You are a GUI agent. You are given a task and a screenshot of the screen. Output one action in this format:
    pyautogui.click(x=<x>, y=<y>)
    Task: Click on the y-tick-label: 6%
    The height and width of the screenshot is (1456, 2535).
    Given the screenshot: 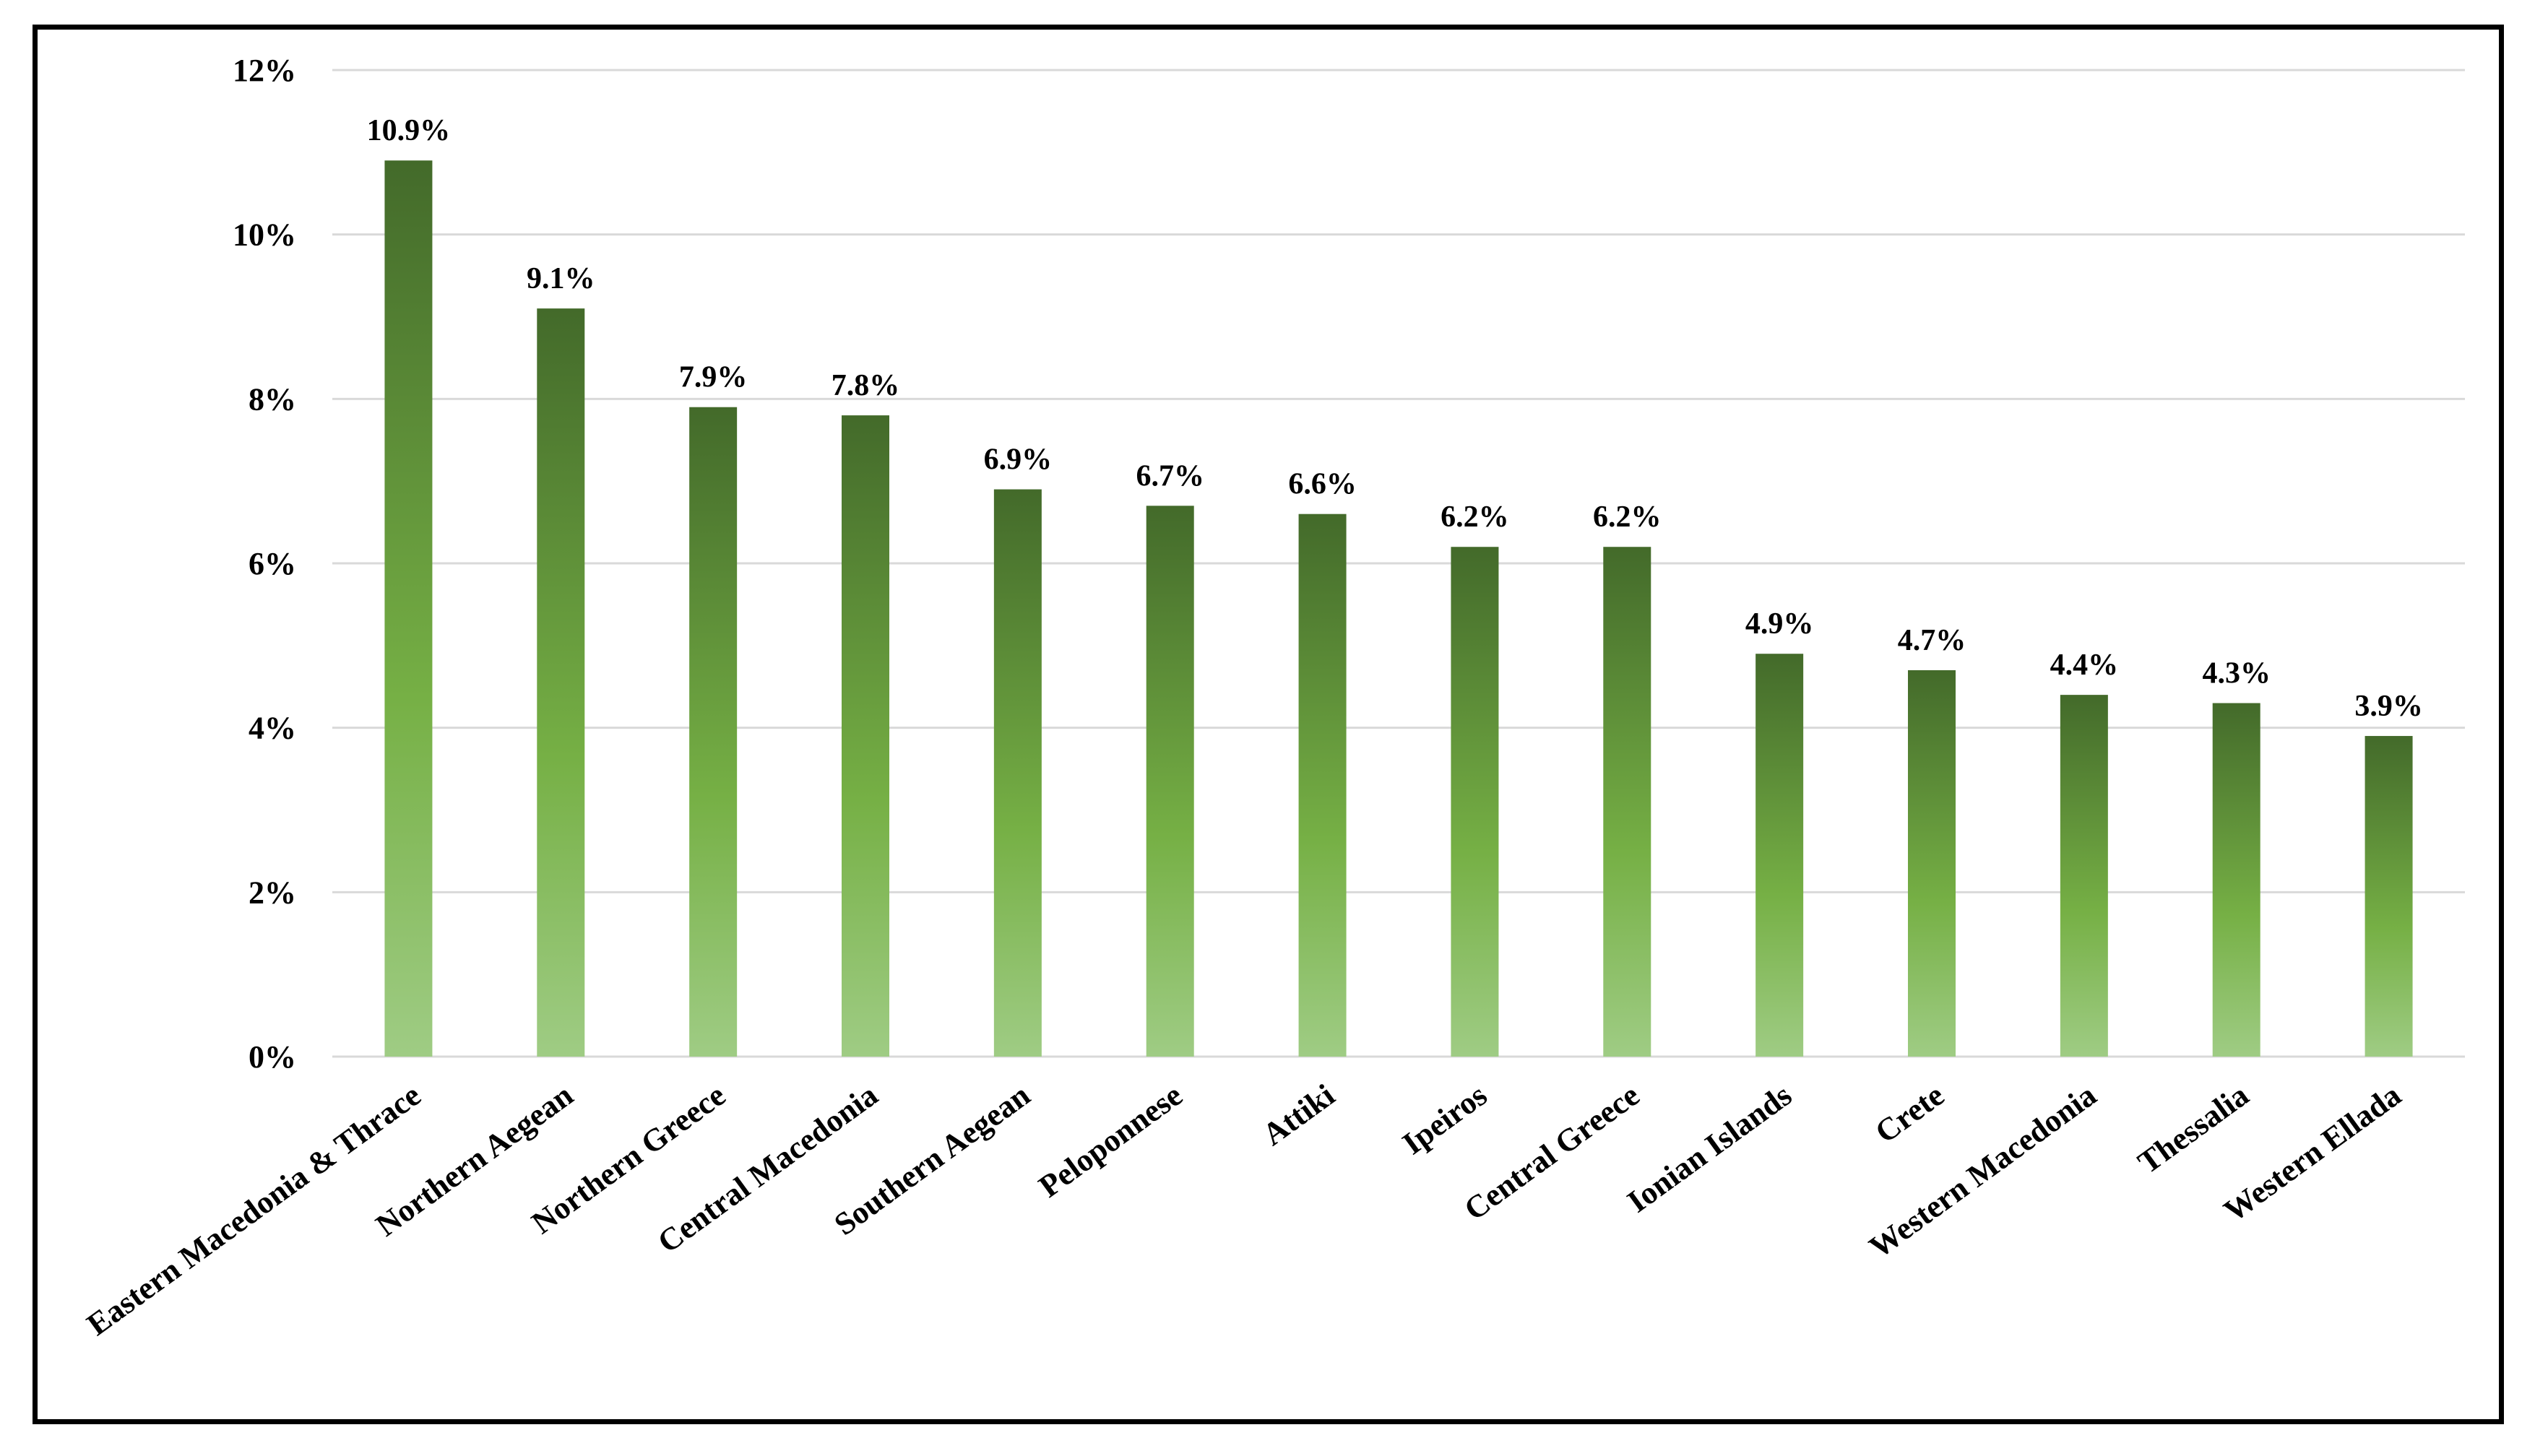 What is the action you would take?
    pyautogui.click(x=273, y=563)
    